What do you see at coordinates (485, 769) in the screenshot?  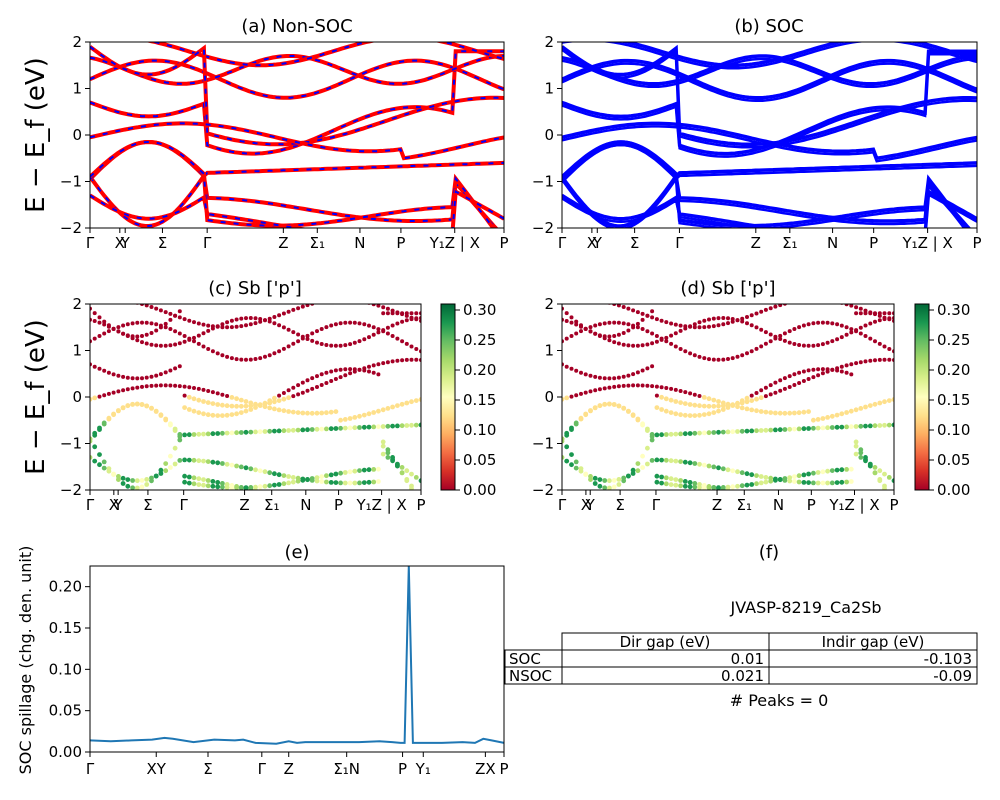 I see `xtick-label: ZX` at bounding box center [485, 769].